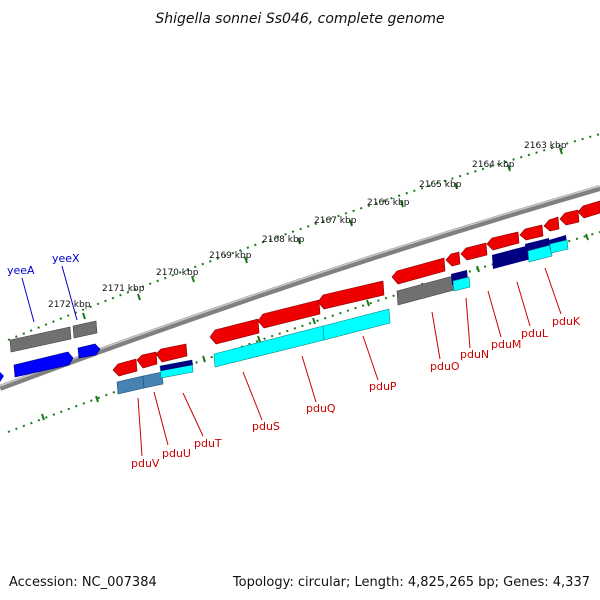 This screenshot has height=600, width=600. What do you see at coordinates (283, 240) in the screenshot?
I see `tick-label: 2168 kbp` at bounding box center [283, 240].